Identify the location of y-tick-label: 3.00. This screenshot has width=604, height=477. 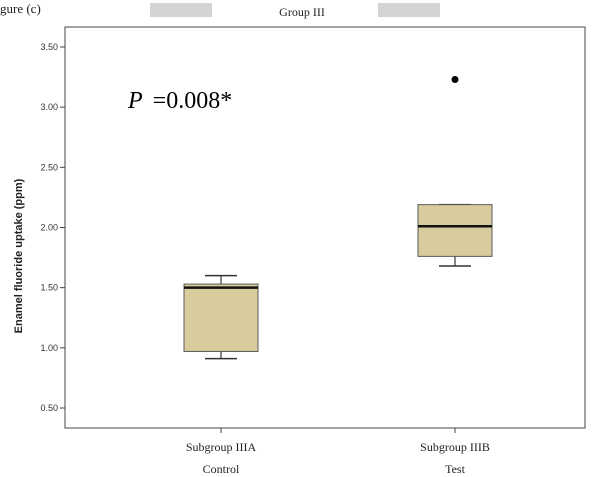
(49, 107).